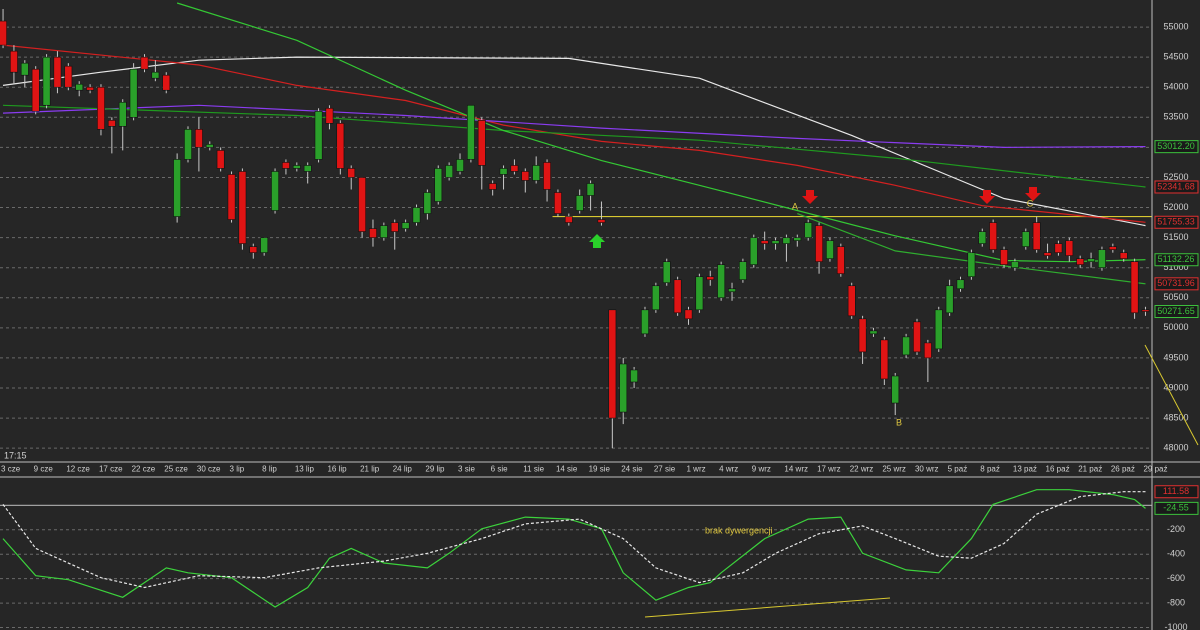 The width and height of the screenshot is (1200, 630). I want to click on x-tick-label: 8 paź, so click(990, 469).